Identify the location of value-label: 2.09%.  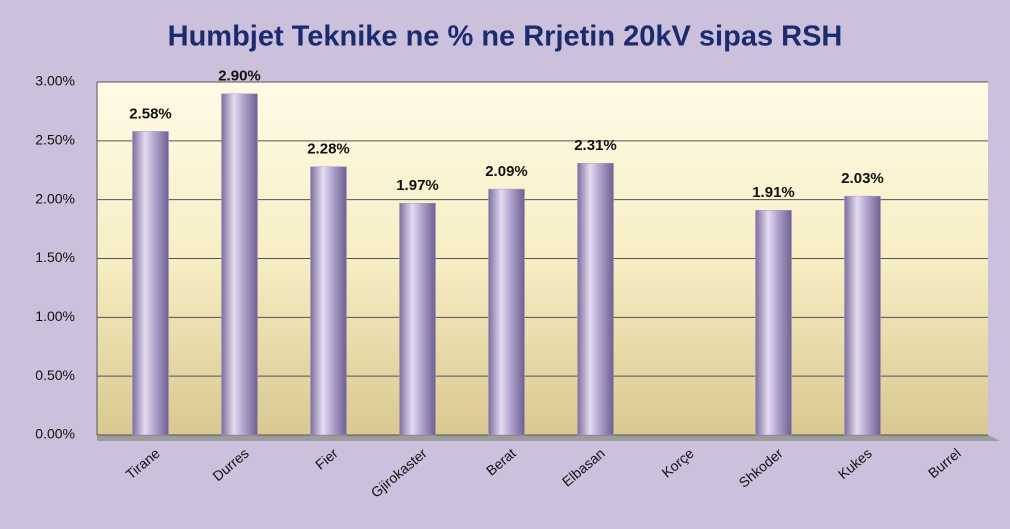
(506, 171).